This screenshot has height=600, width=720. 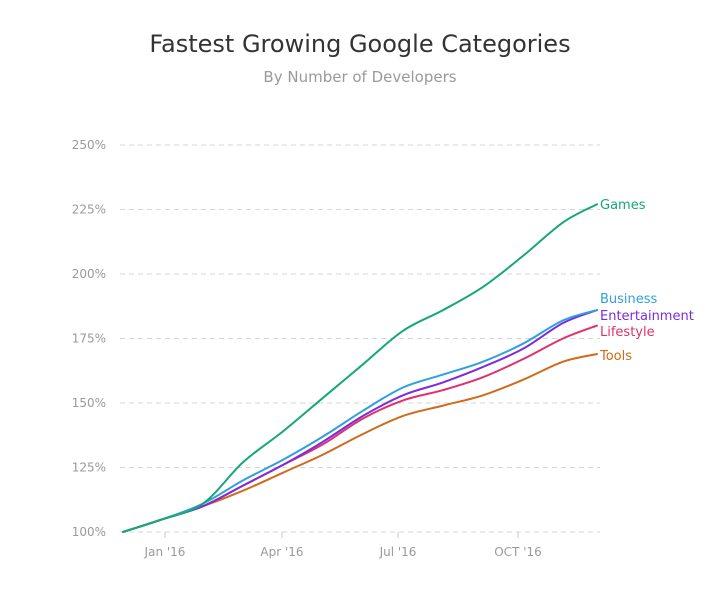 What do you see at coordinates (615, 356) in the screenshot?
I see `series-label-tools: Tools` at bounding box center [615, 356].